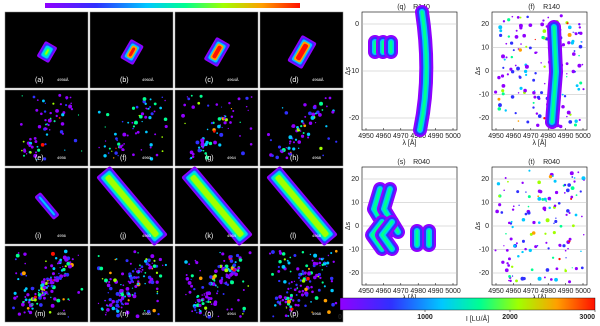  Describe the element at coordinates (401, 7) in the screenshot. I see `panel-label: (q)` at that location.